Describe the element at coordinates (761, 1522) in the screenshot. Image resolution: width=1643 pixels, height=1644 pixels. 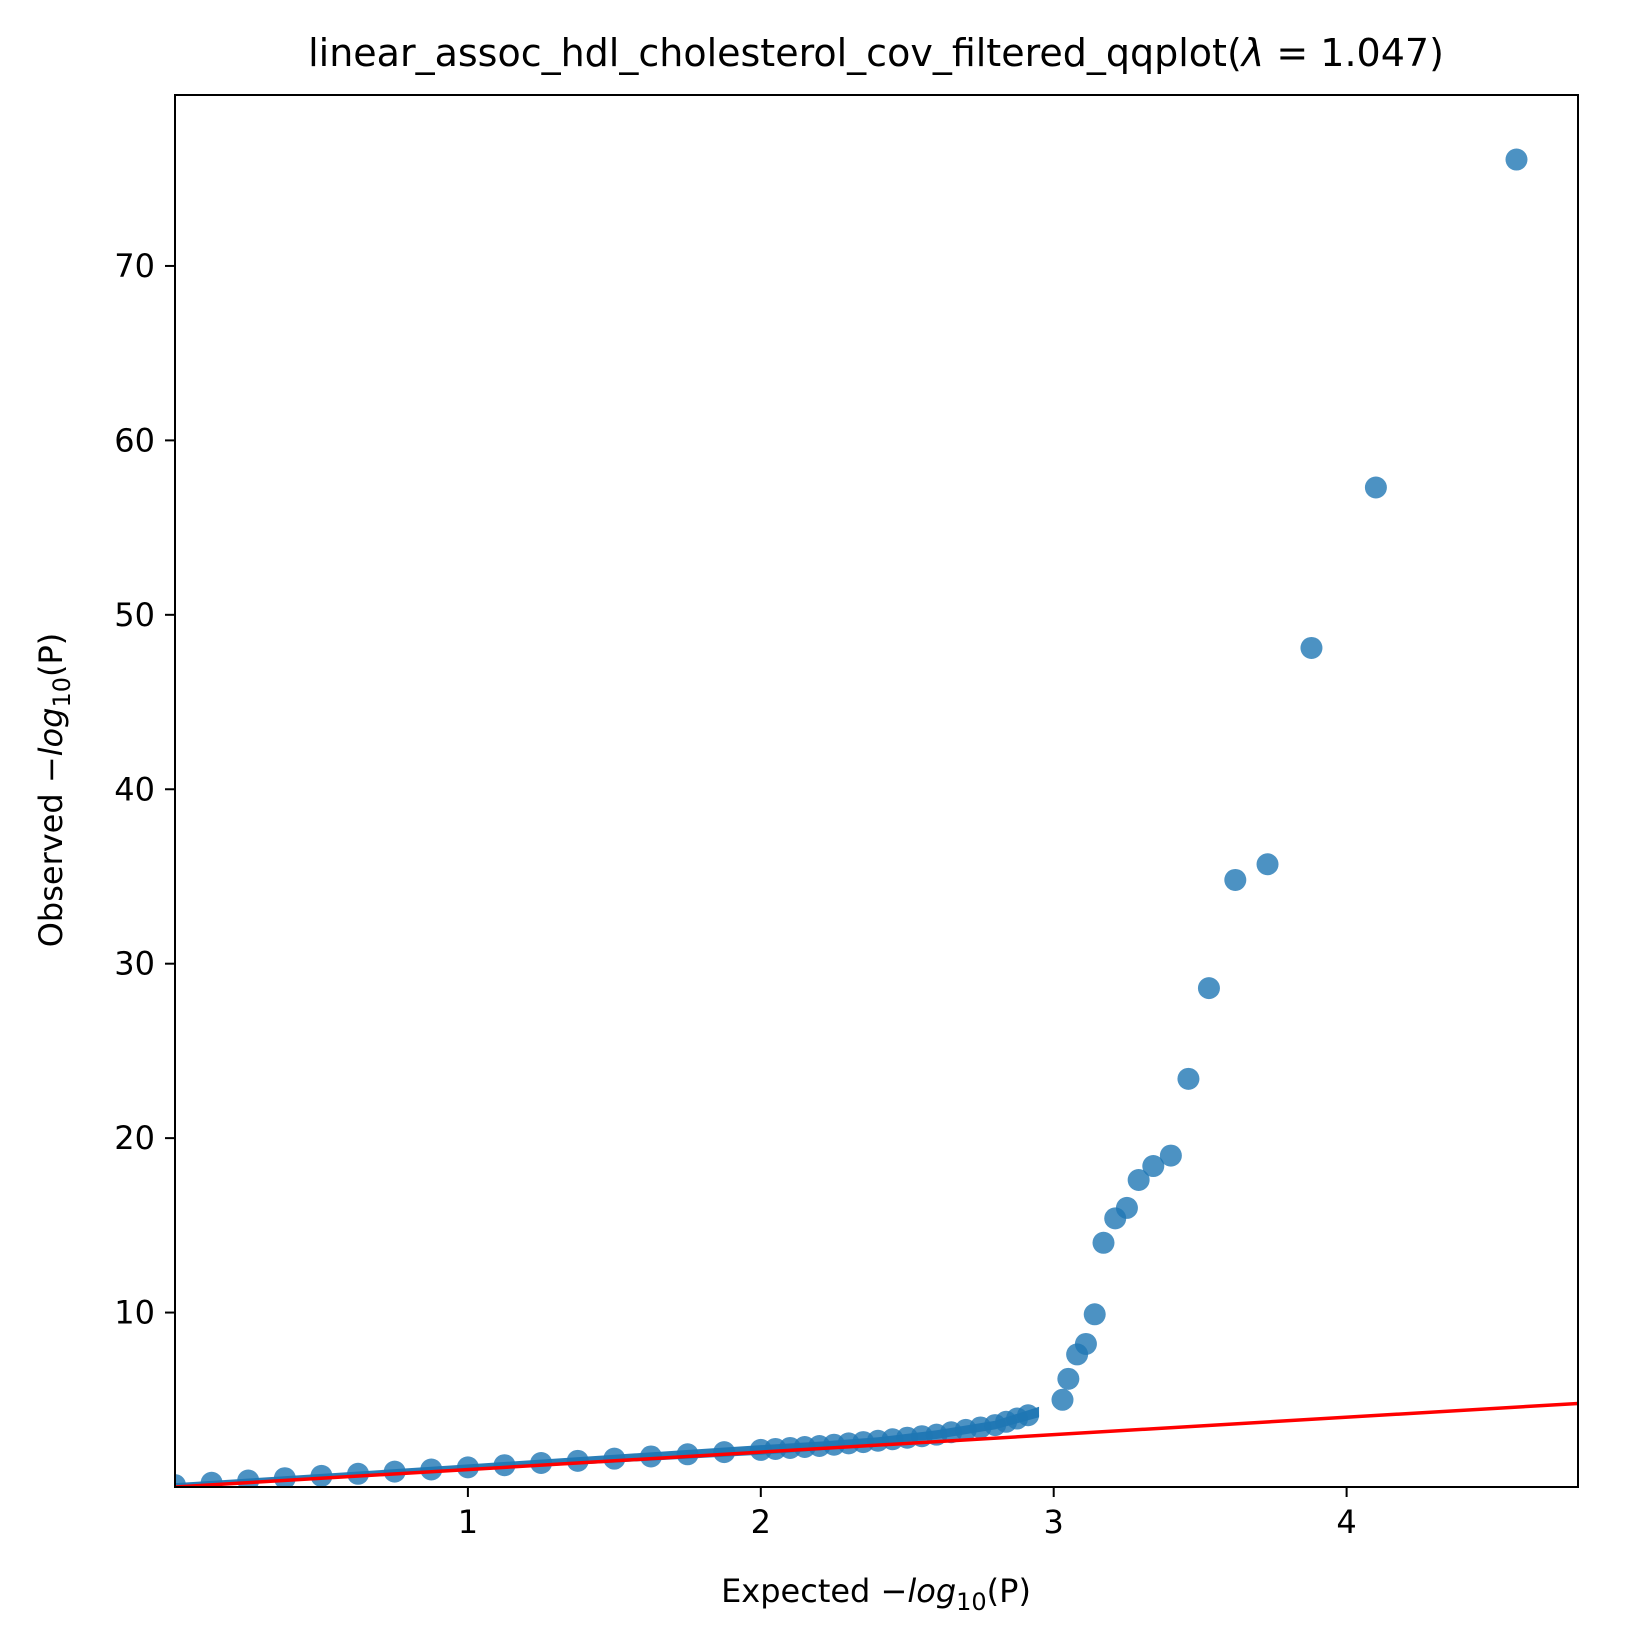
I see `x-tick-label: 2` at that location.